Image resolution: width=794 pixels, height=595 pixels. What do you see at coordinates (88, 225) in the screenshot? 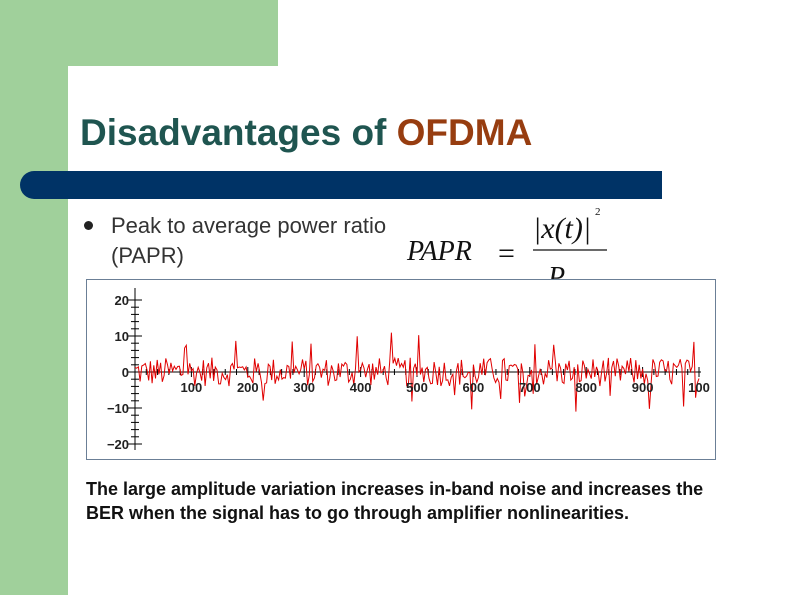
I see `bullet-dot` at bounding box center [88, 225].